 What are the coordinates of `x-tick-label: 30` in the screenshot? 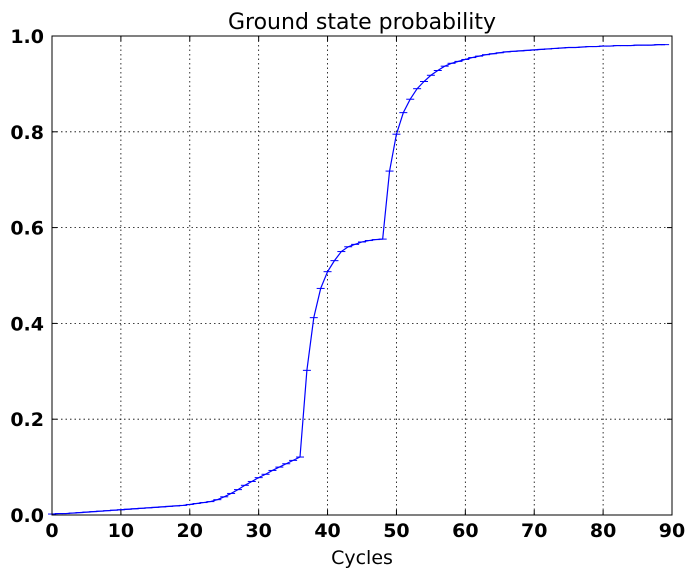 It's located at (258, 531).